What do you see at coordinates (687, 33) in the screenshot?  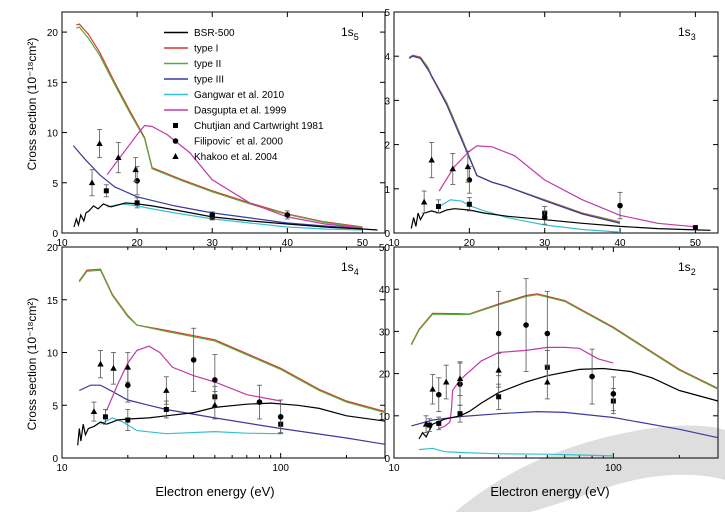 I see `panel-label: 1s3` at bounding box center [687, 33].